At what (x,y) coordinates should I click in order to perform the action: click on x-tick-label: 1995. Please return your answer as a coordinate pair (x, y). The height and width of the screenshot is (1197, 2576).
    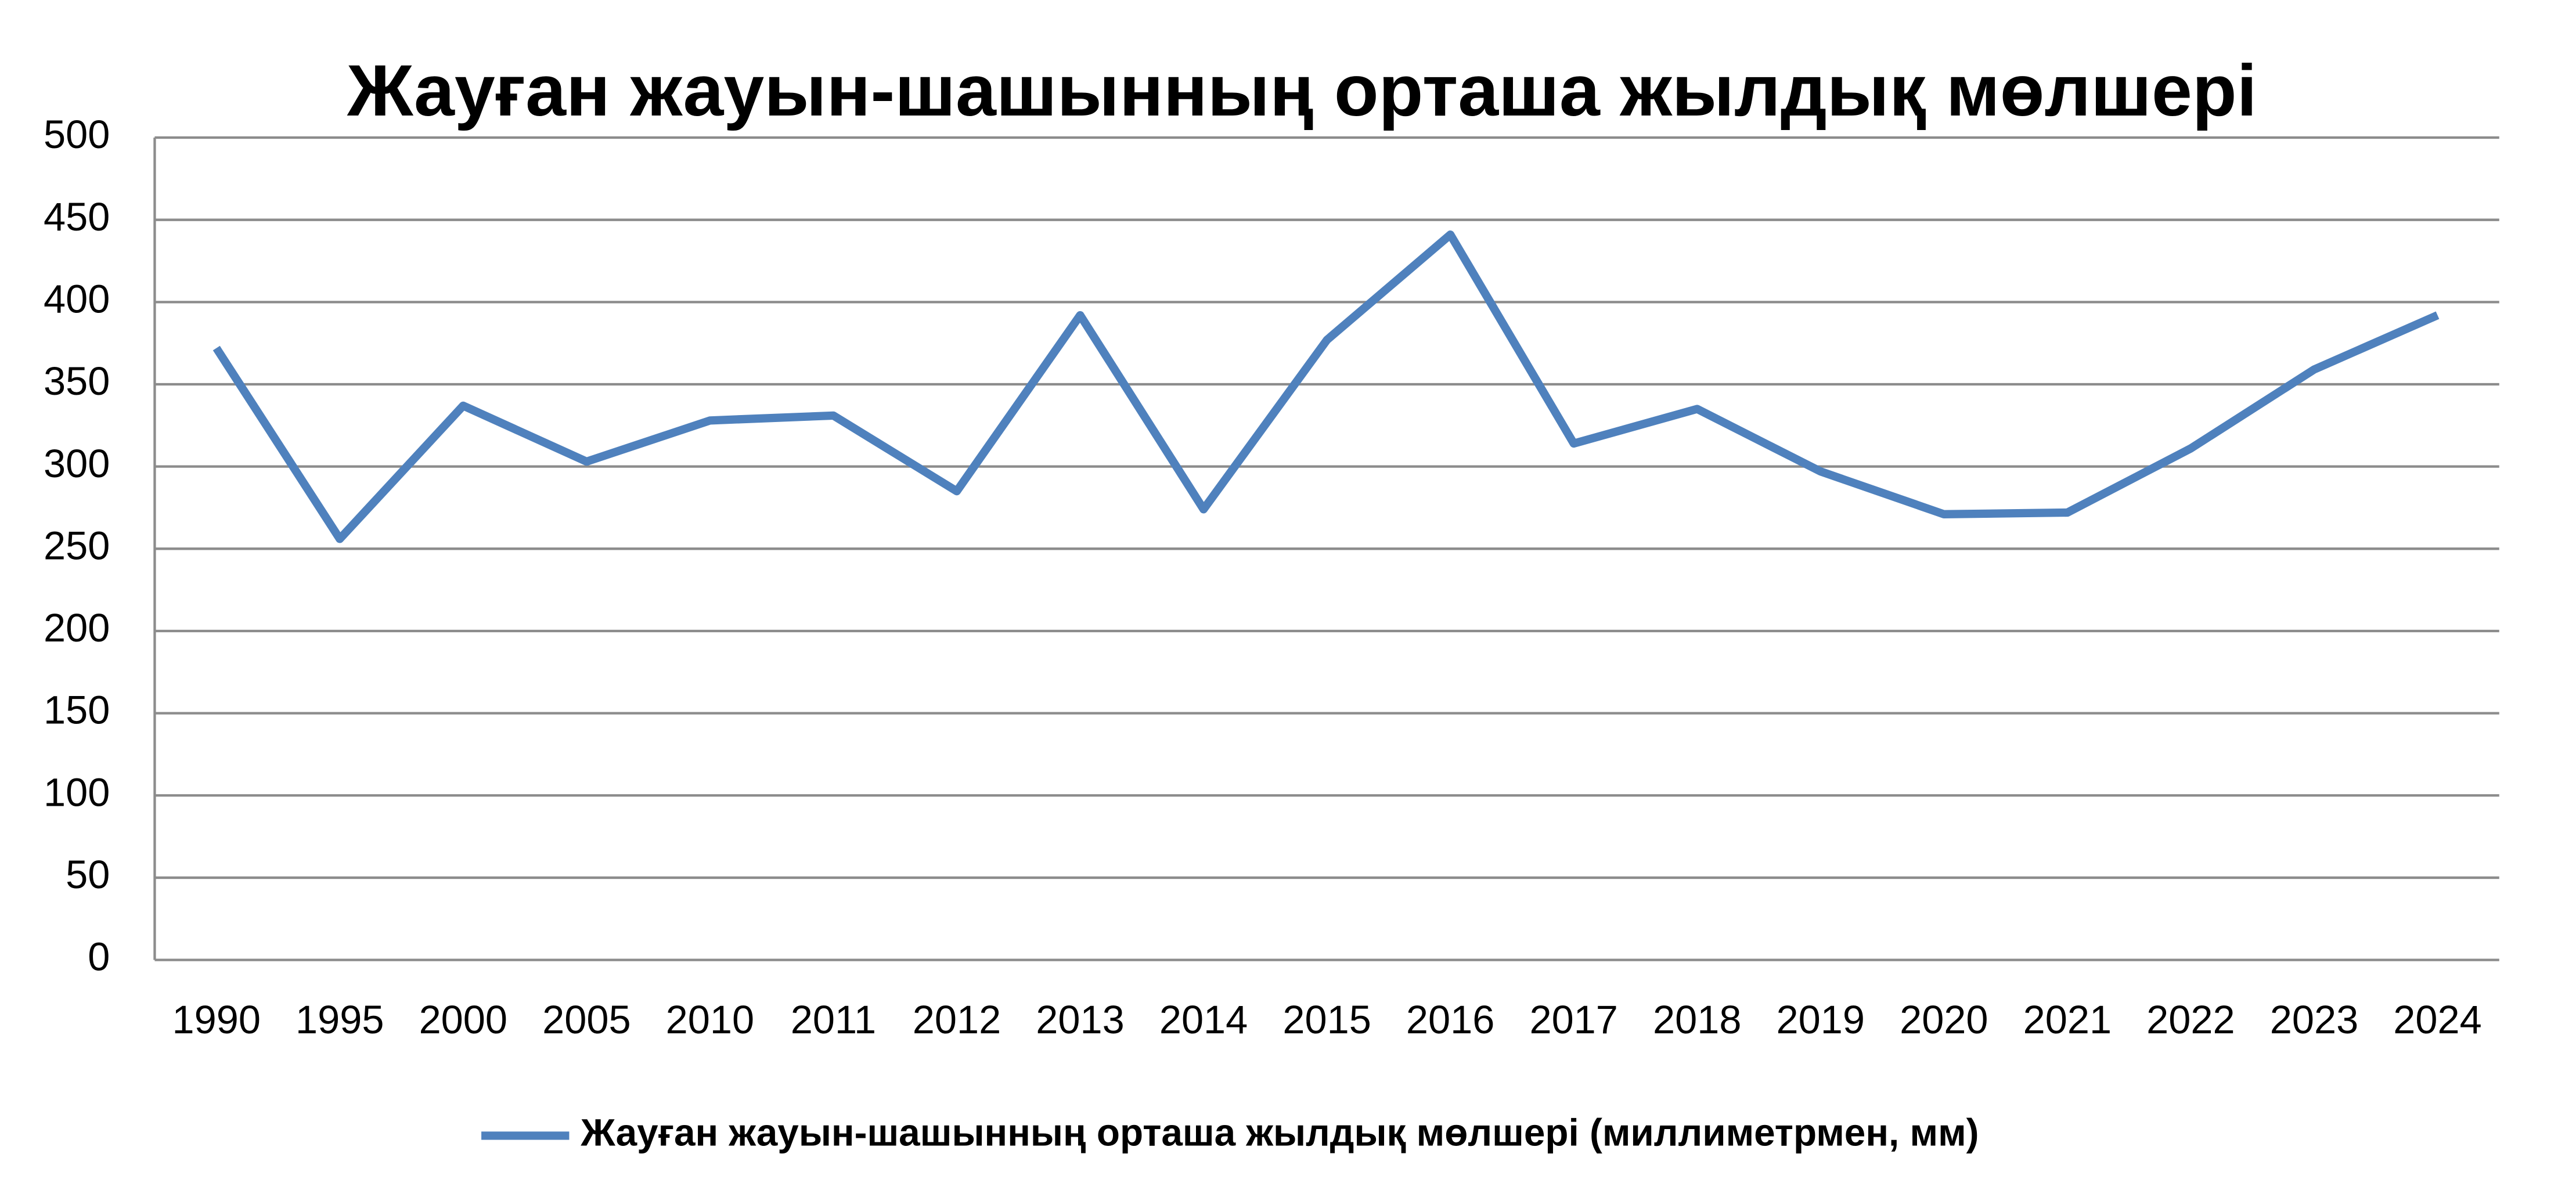
    Looking at the image, I should click on (340, 1020).